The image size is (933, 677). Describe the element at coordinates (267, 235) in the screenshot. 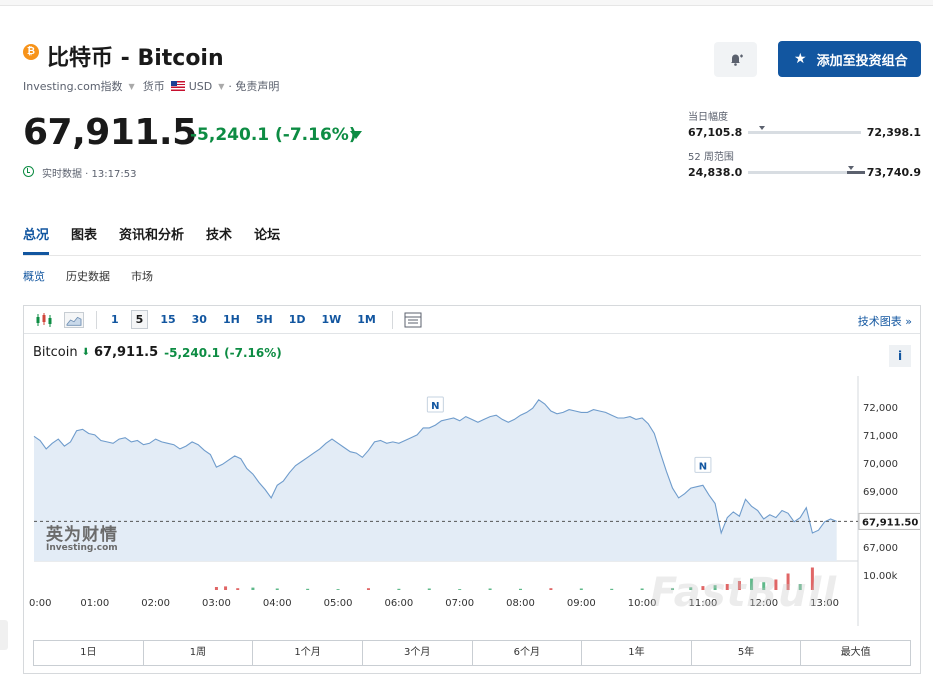

I see `tab-forum: 论坛` at that location.